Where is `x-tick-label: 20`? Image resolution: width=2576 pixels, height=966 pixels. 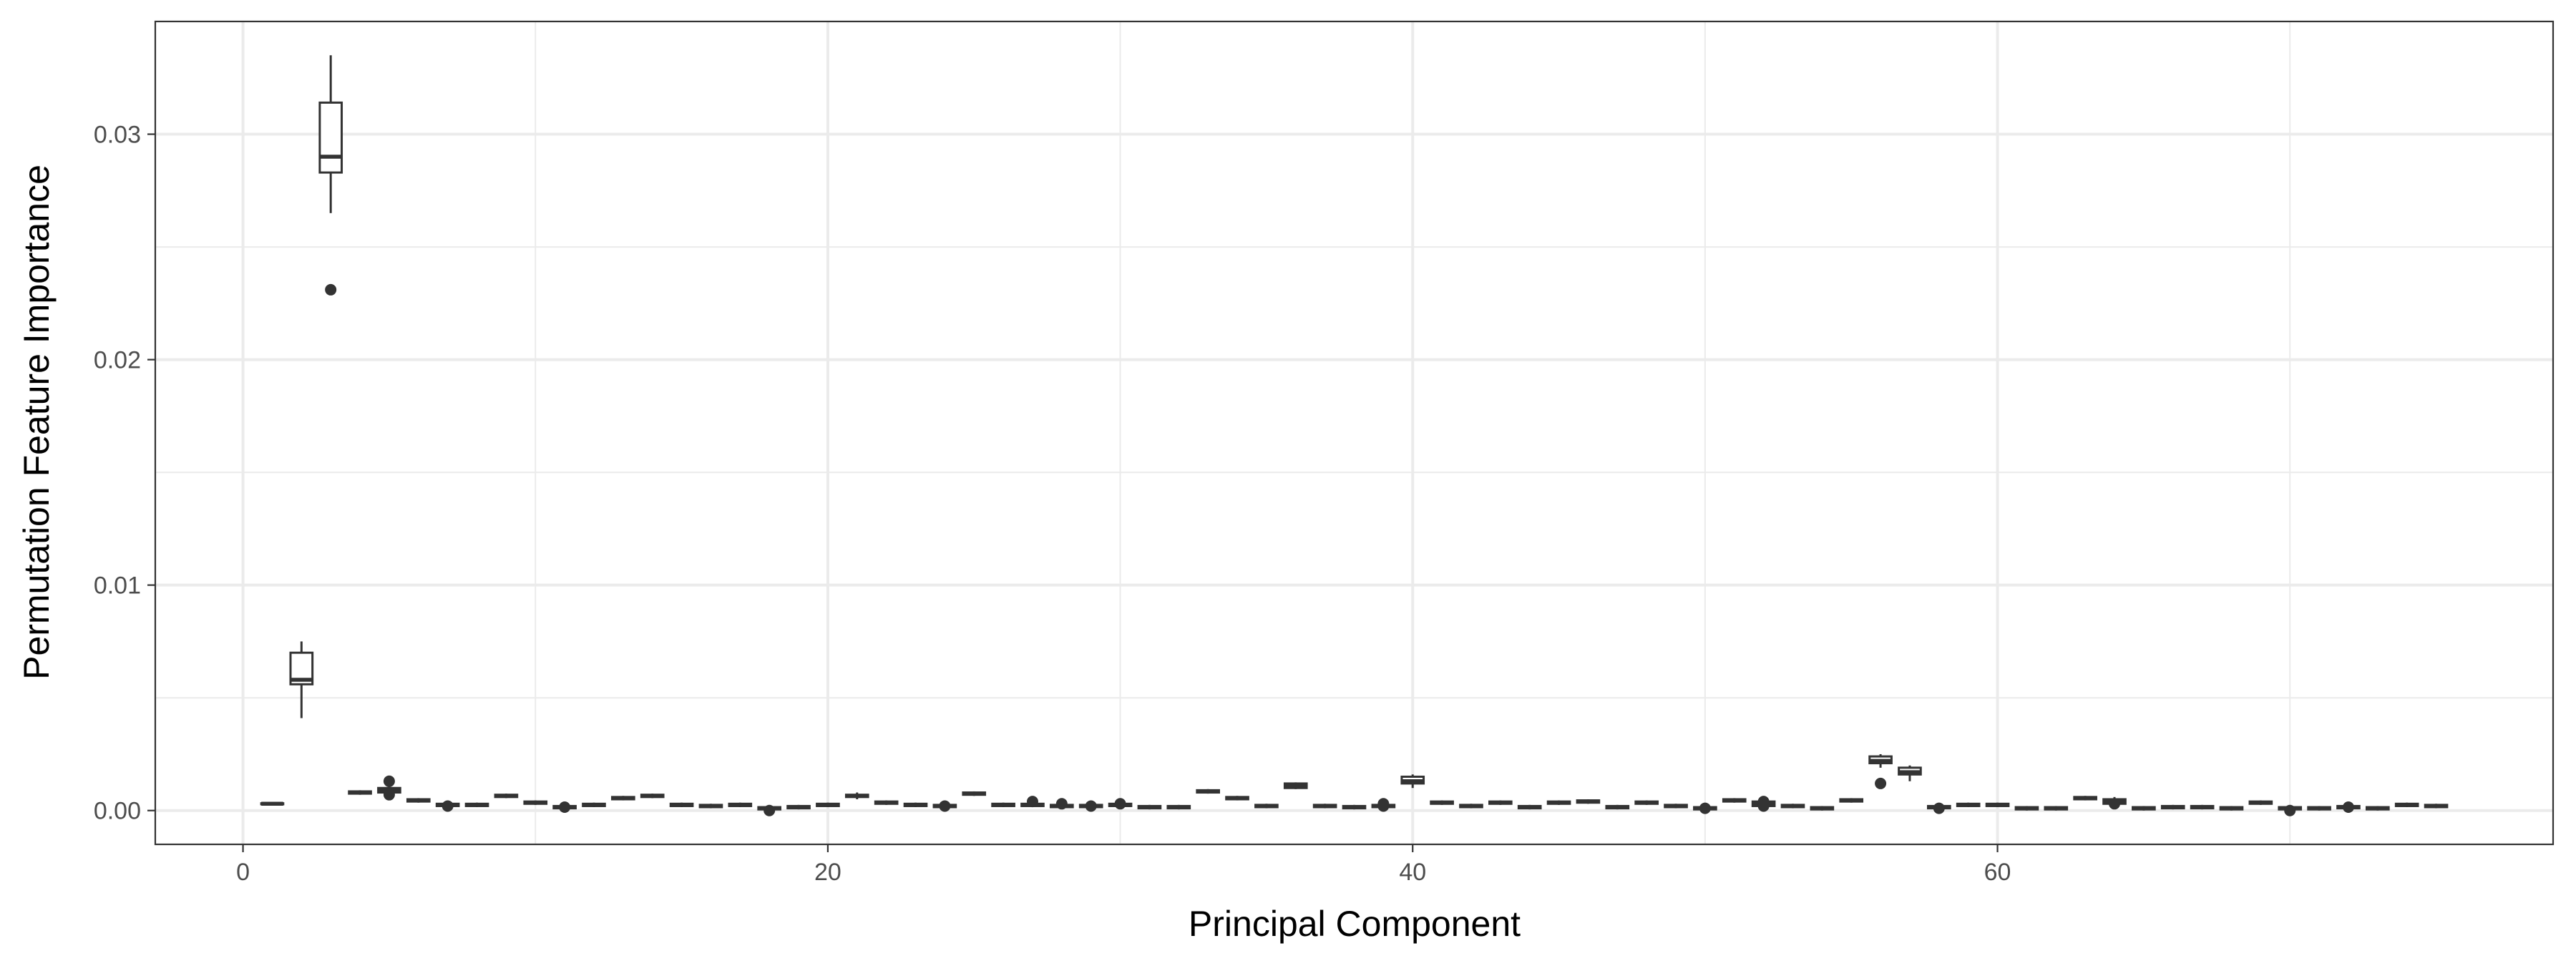 x-tick-label: 20 is located at coordinates (827, 872).